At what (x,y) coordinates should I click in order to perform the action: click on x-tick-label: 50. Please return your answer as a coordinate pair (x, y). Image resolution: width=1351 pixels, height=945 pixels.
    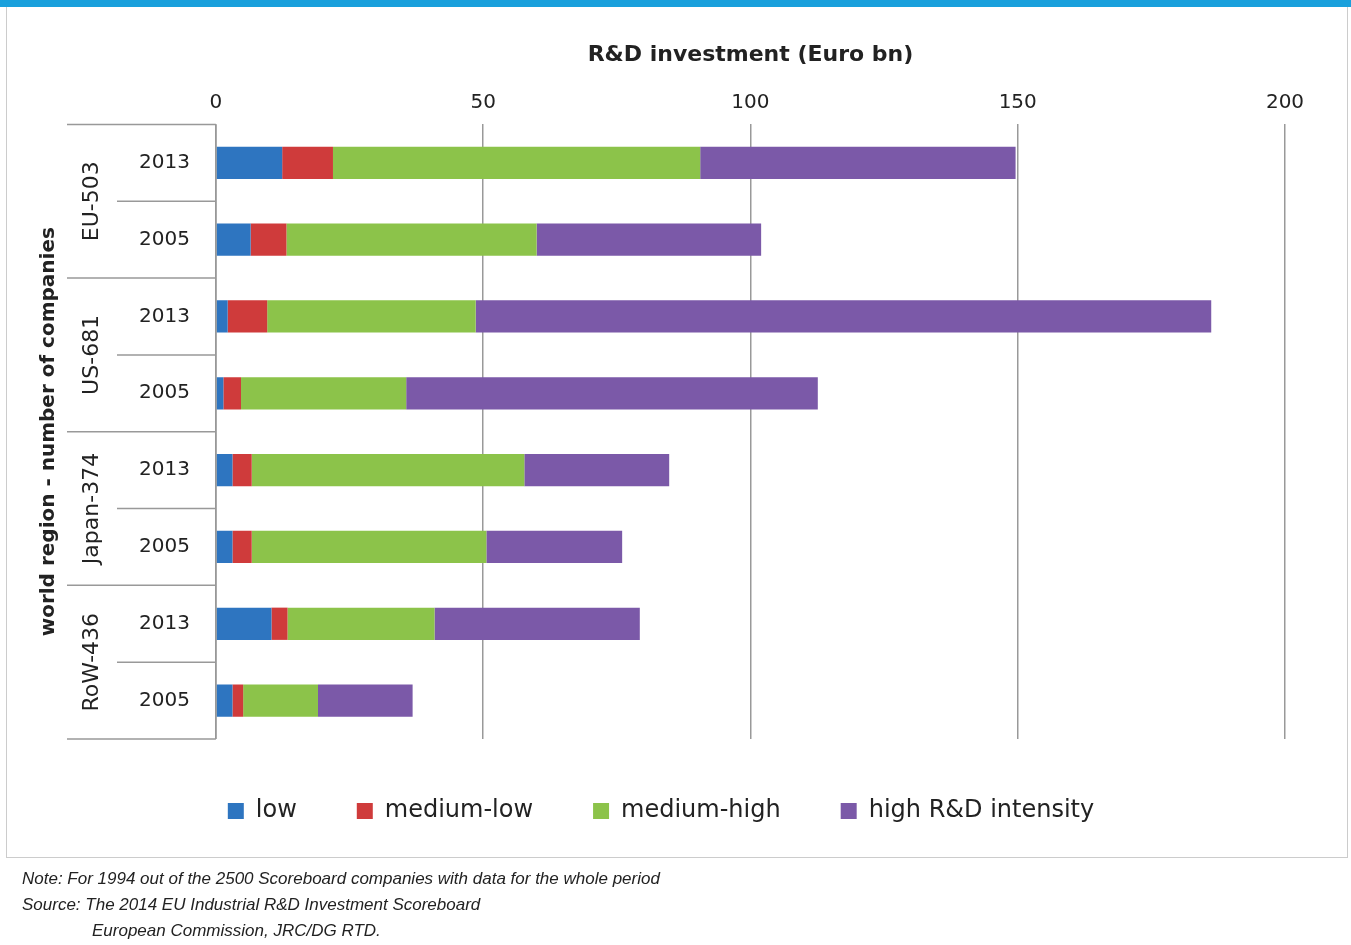
    Looking at the image, I should click on (483, 100).